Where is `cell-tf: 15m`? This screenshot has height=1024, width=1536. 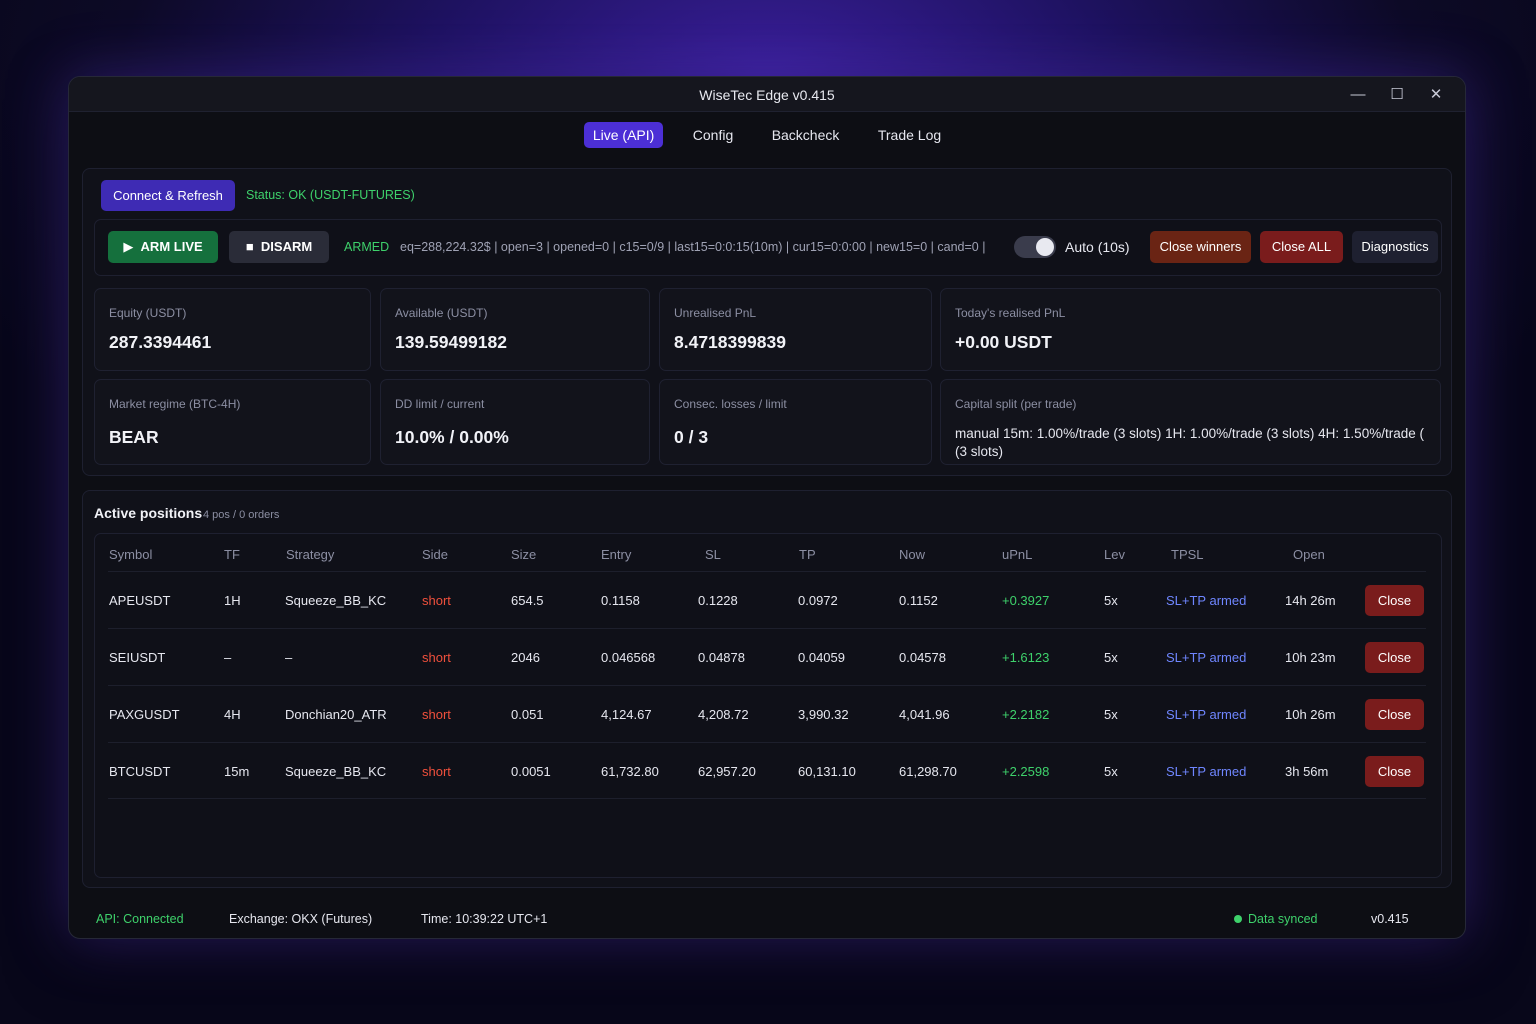
cell-tf: 15m is located at coordinates (237, 771).